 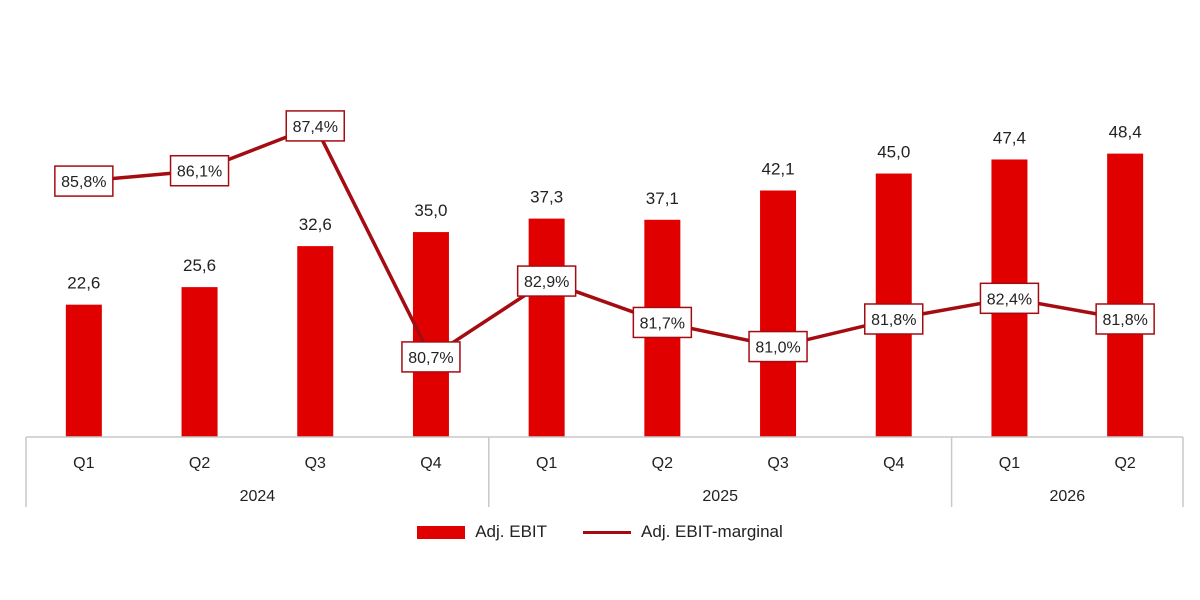 I want to click on x-group-label: 2026, so click(x=1068, y=496).